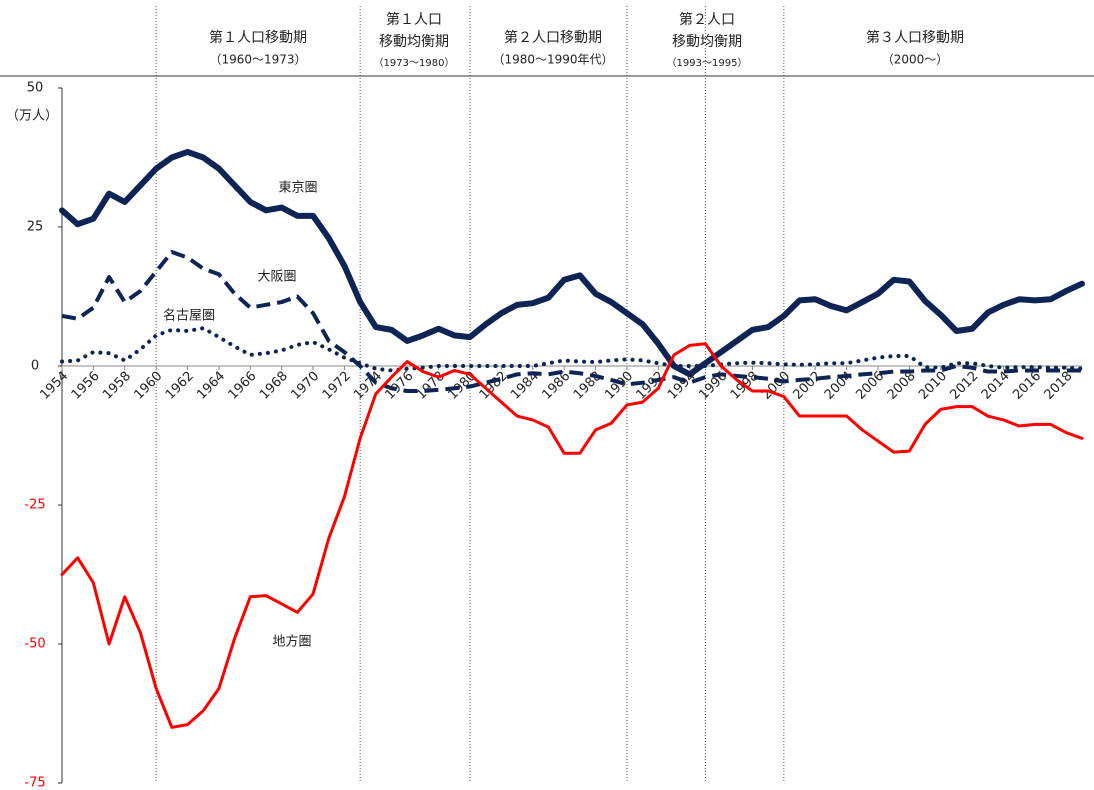  I want to click on y-tick-label: 0, so click(35, 366).